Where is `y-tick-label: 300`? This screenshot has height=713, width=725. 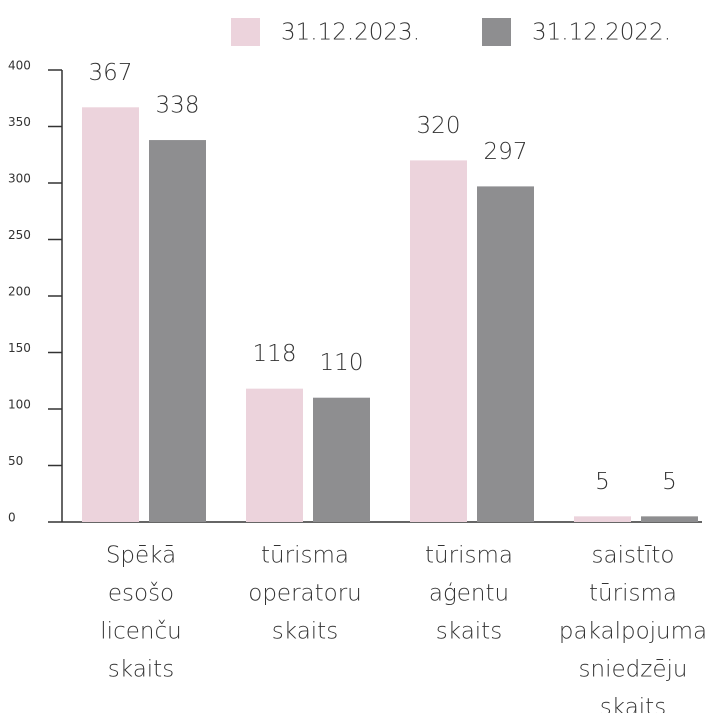 y-tick-label: 300 is located at coordinates (19, 179).